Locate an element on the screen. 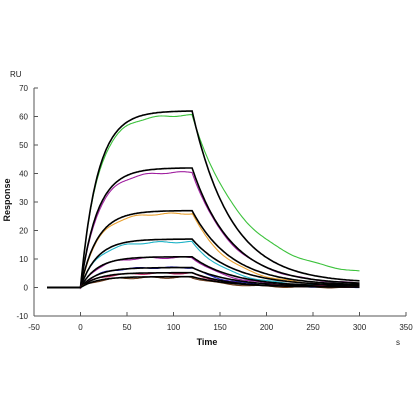  x-tick-label: 350 is located at coordinates (406, 327).